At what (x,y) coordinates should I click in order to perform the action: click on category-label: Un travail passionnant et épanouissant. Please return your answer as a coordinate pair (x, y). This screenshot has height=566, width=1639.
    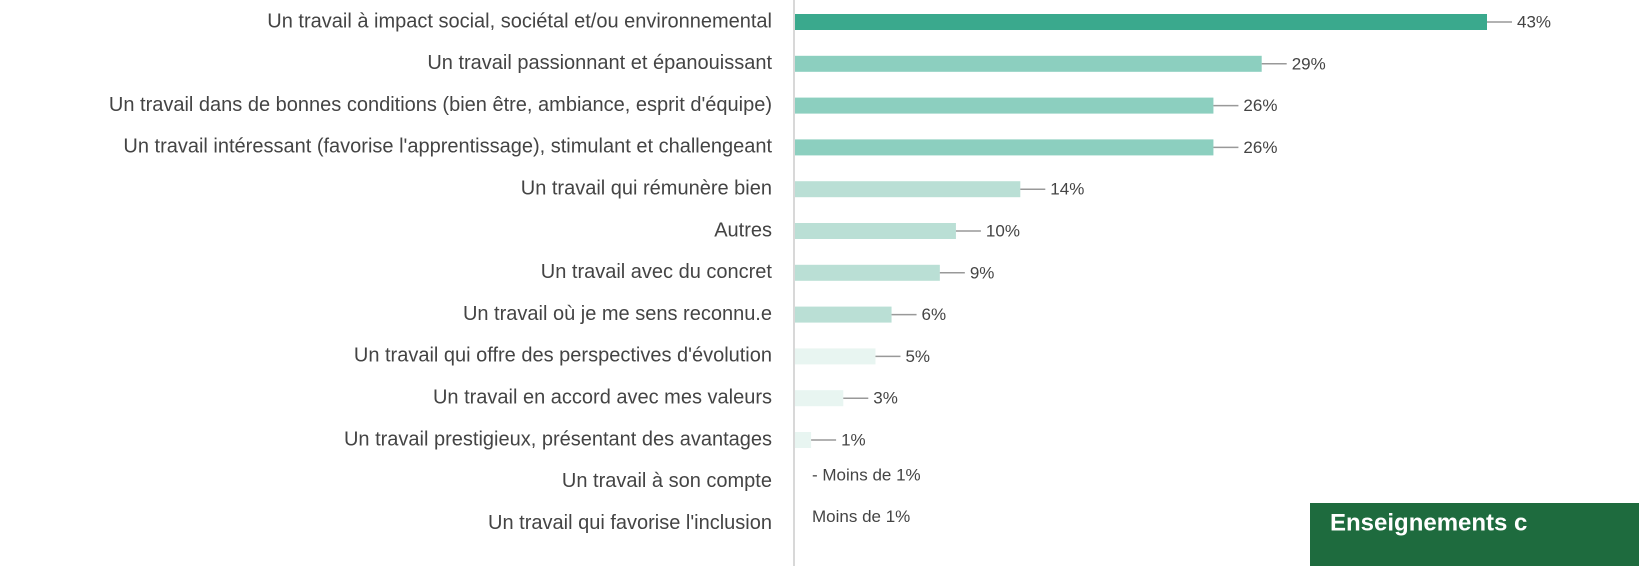
    Looking at the image, I should click on (599, 63).